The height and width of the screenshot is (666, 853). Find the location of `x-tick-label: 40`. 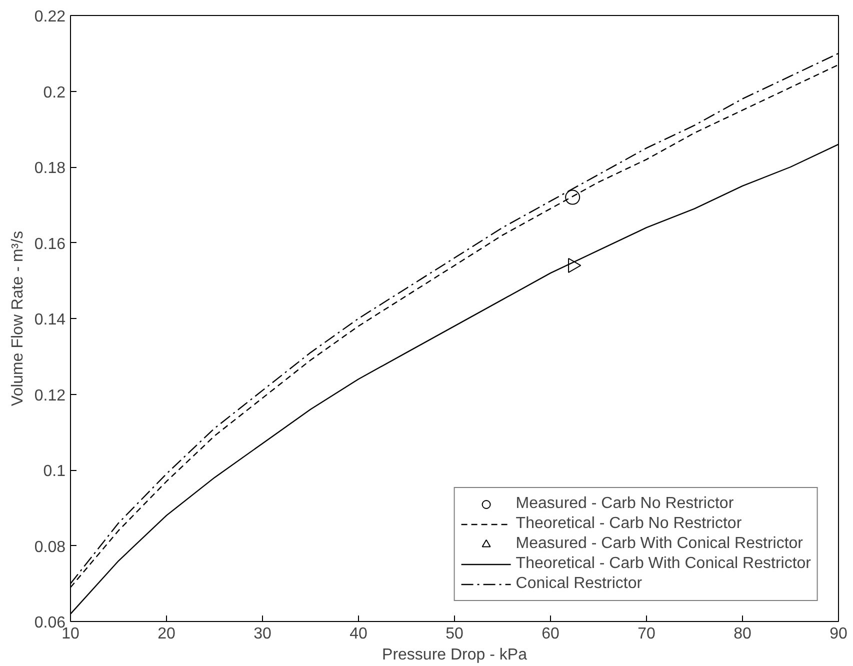

x-tick-label: 40 is located at coordinates (359, 634).